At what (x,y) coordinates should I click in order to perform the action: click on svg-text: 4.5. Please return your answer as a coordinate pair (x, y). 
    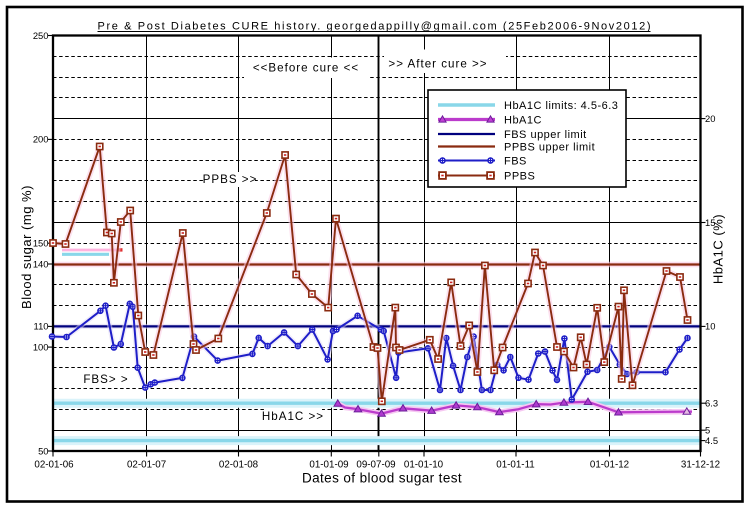
    Looking at the image, I should click on (711, 440).